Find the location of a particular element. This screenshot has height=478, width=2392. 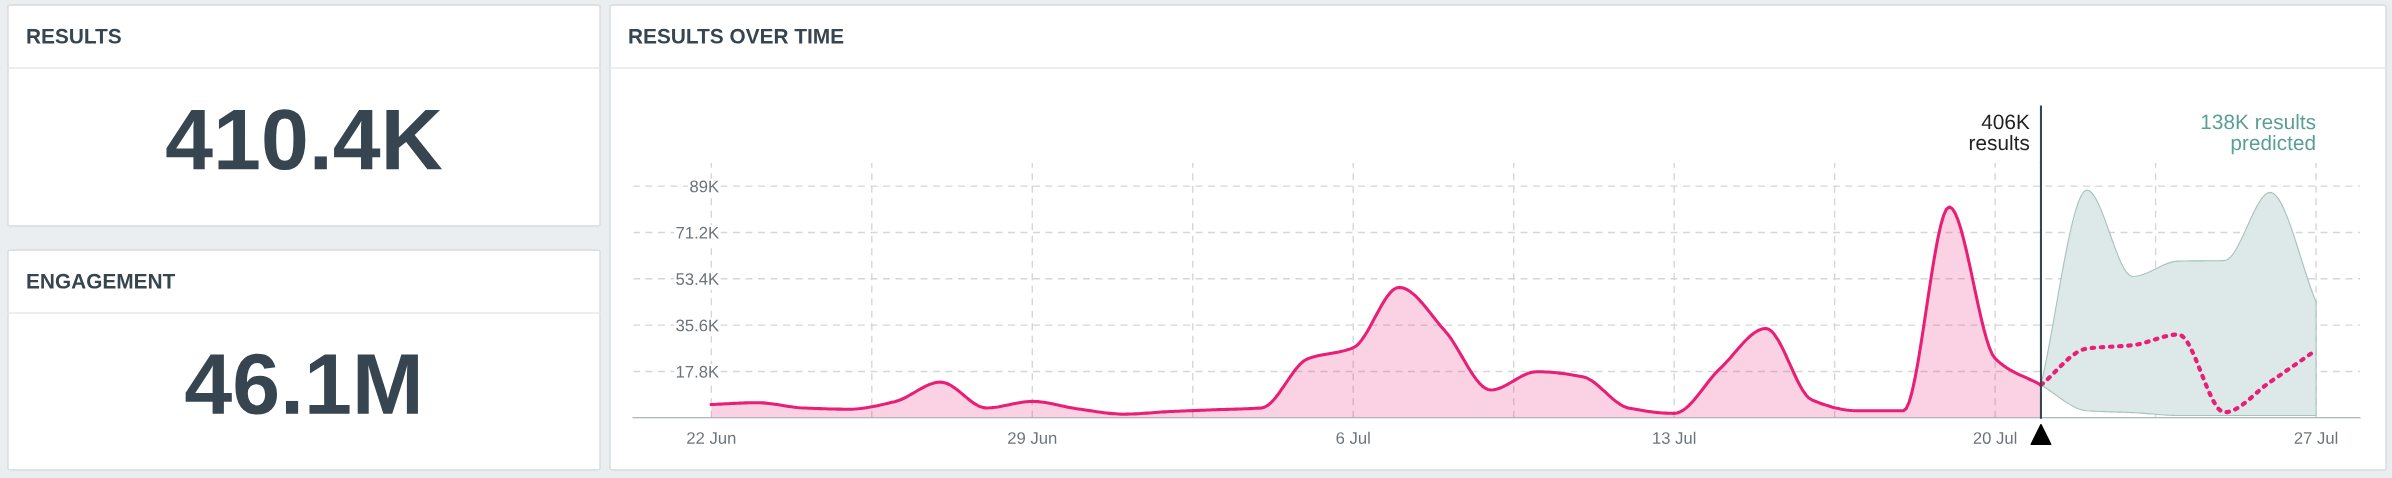

x-tick-label: 22 Jun is located at coordinates (711, 438).